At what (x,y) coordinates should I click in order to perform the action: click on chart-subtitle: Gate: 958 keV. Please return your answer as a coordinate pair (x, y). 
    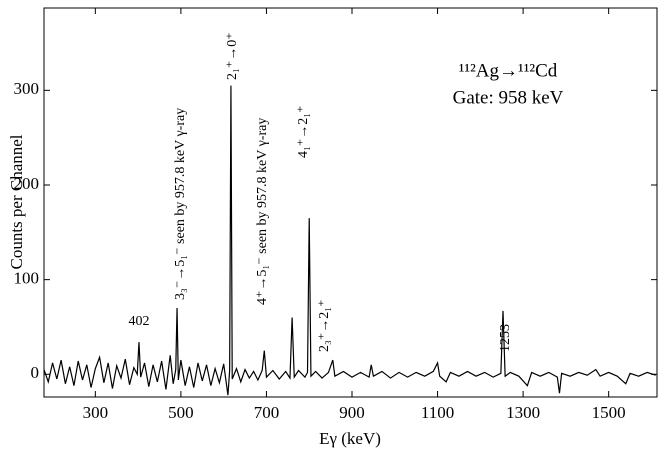
    Looking at the image, I should click on (508, 97).